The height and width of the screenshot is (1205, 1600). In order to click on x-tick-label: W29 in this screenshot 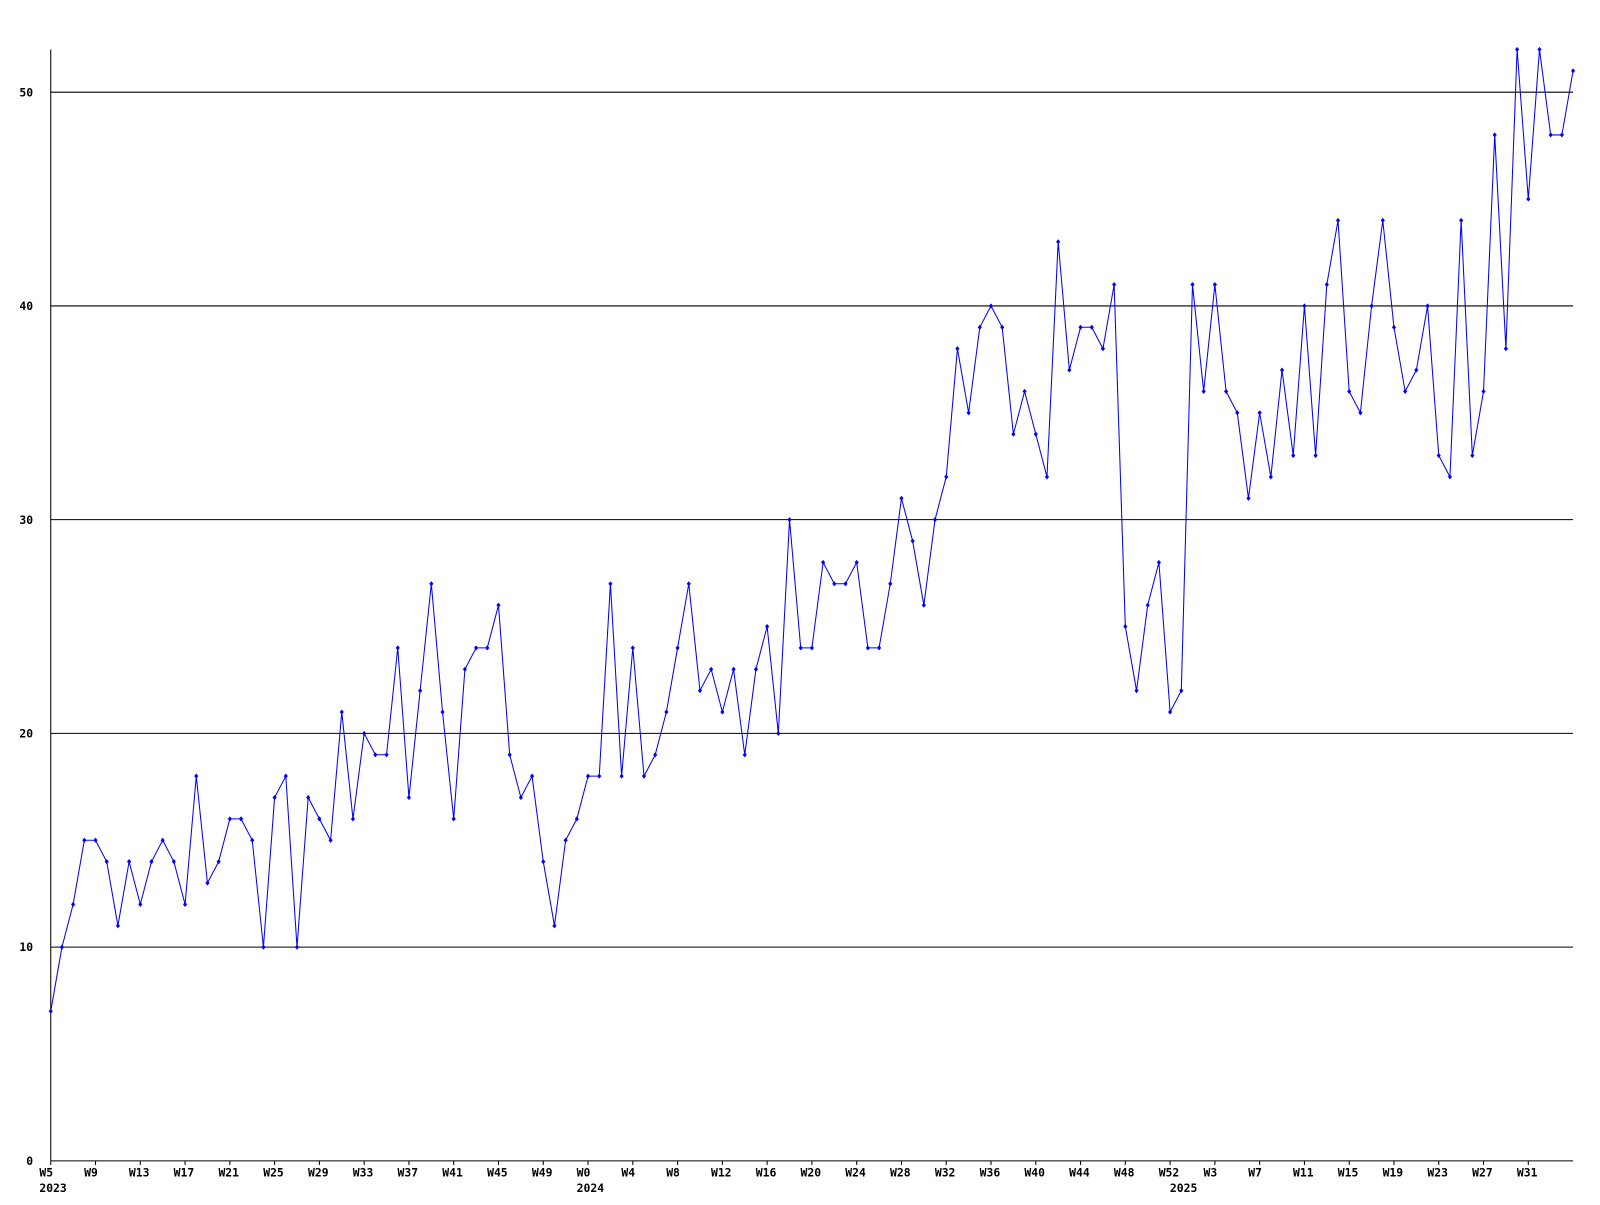, I will do `click(318, 1172)`.